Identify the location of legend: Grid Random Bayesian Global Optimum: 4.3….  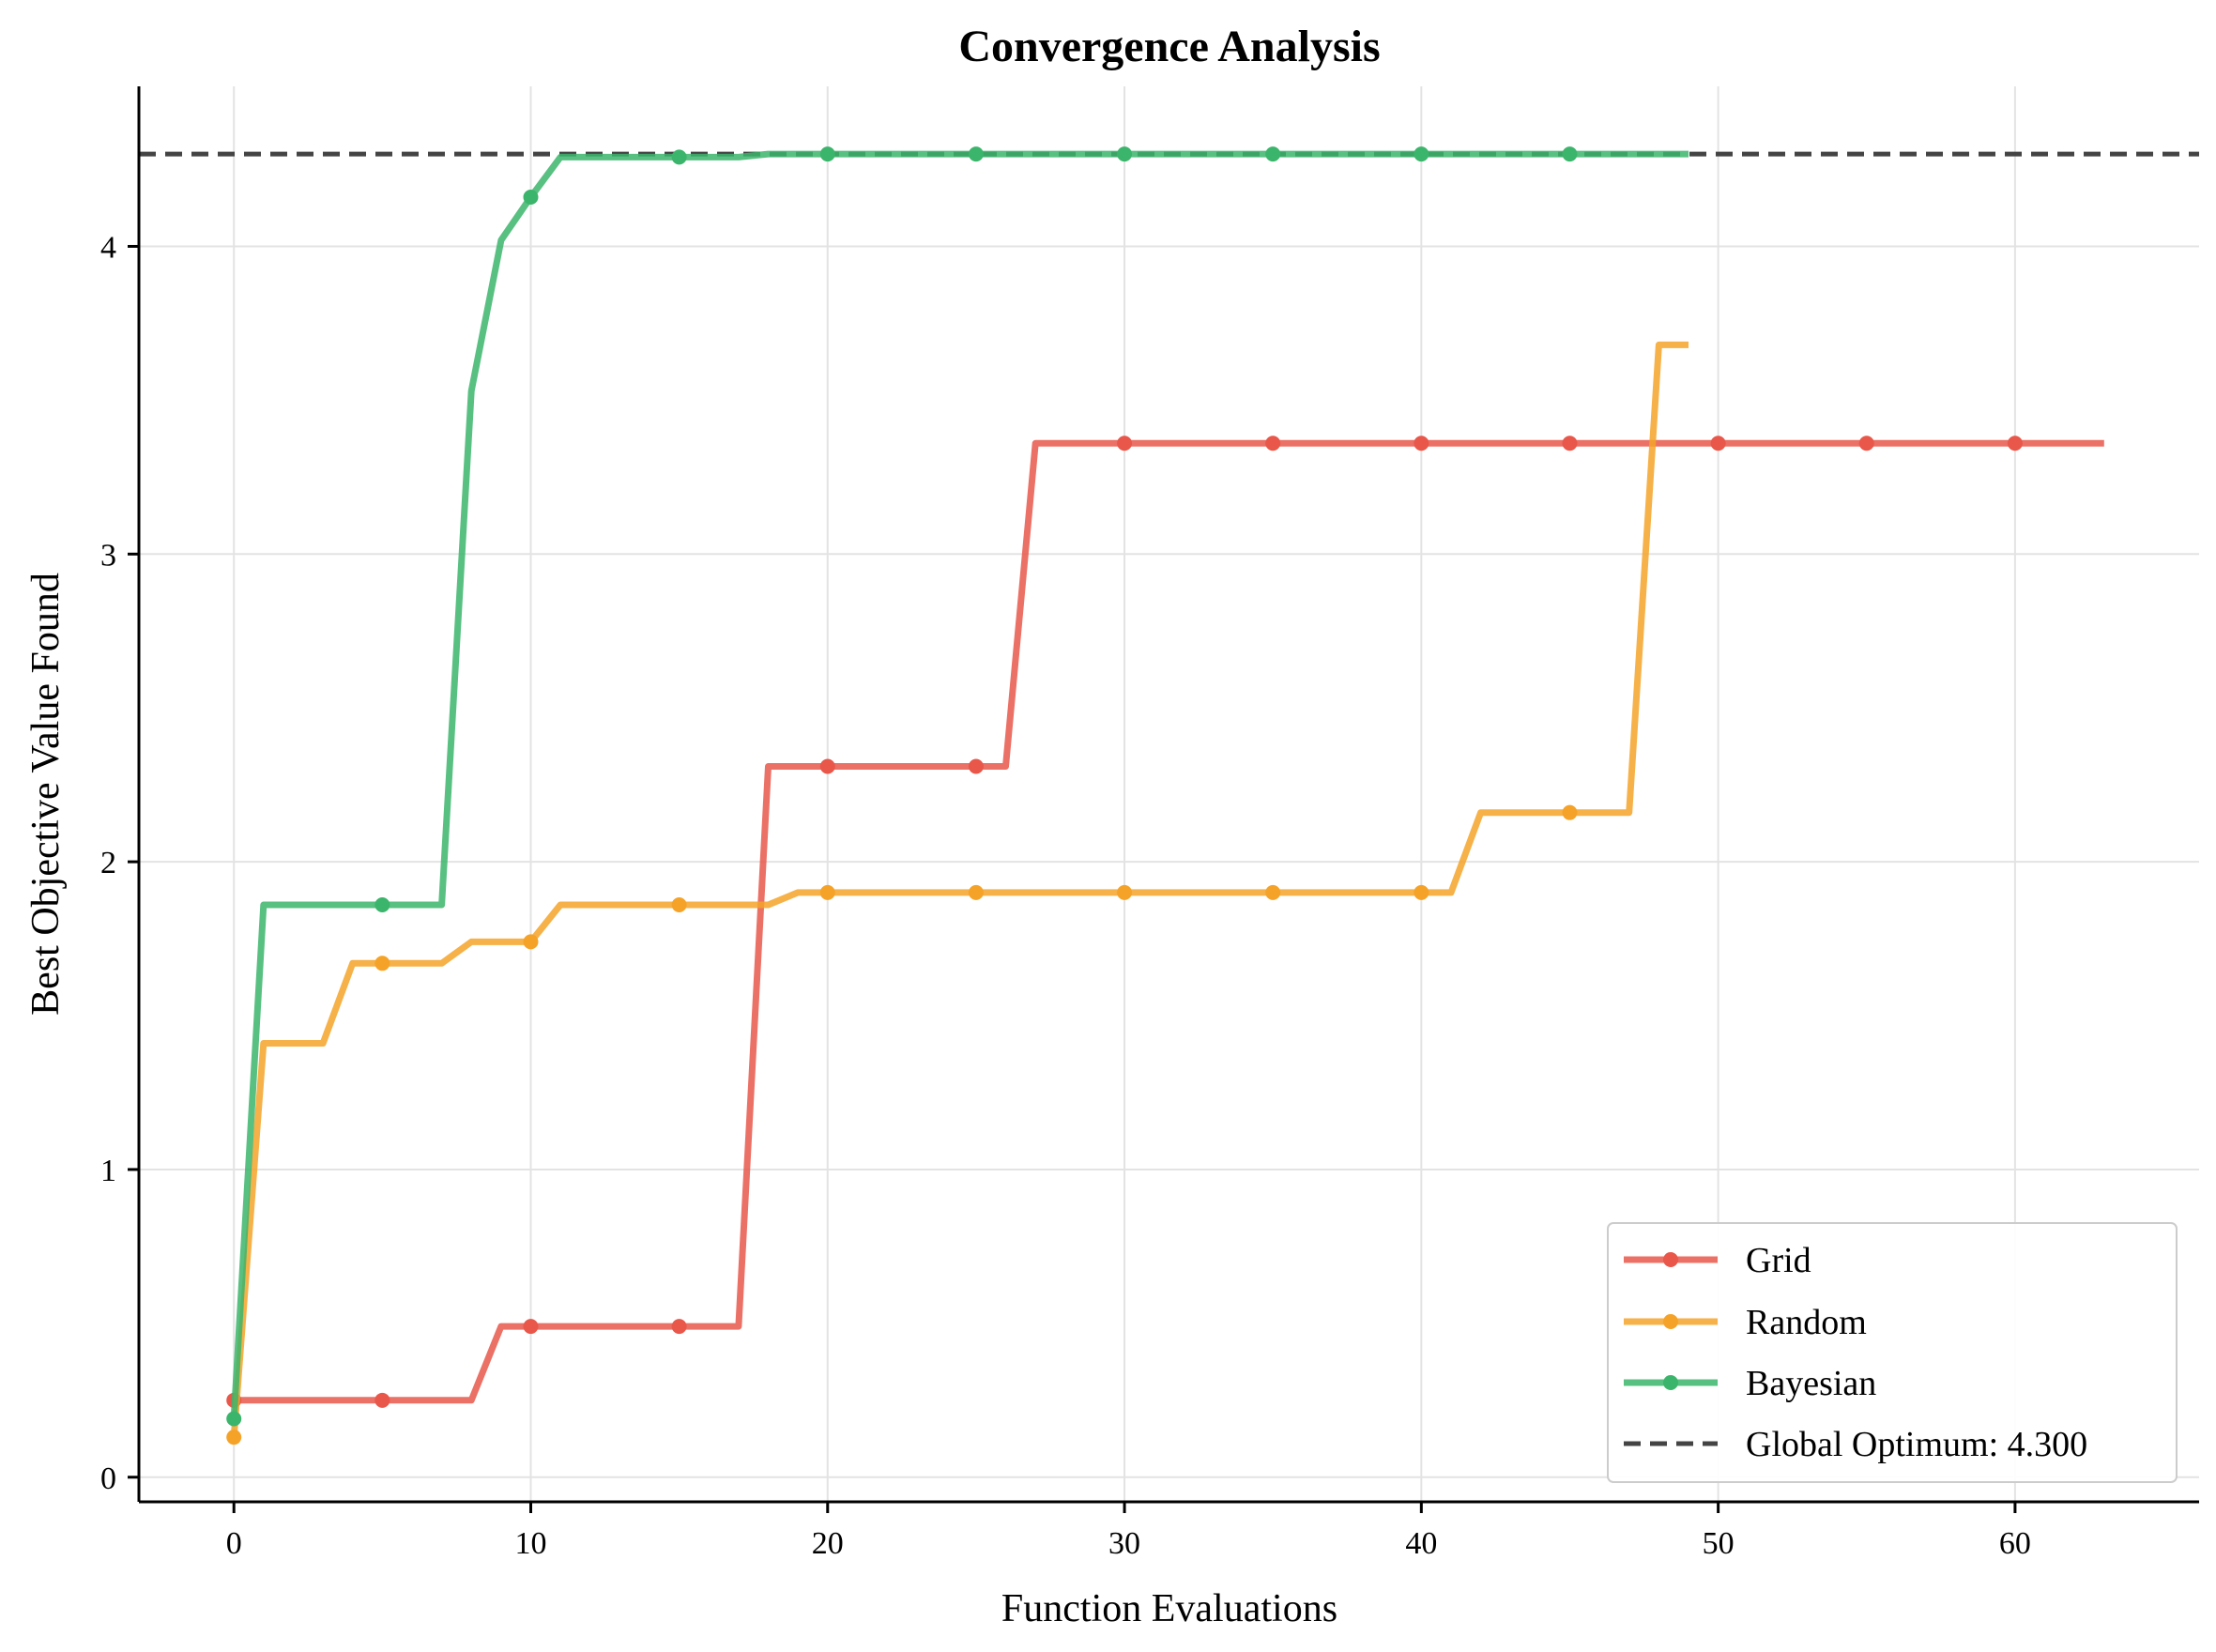
(1892, 1352).